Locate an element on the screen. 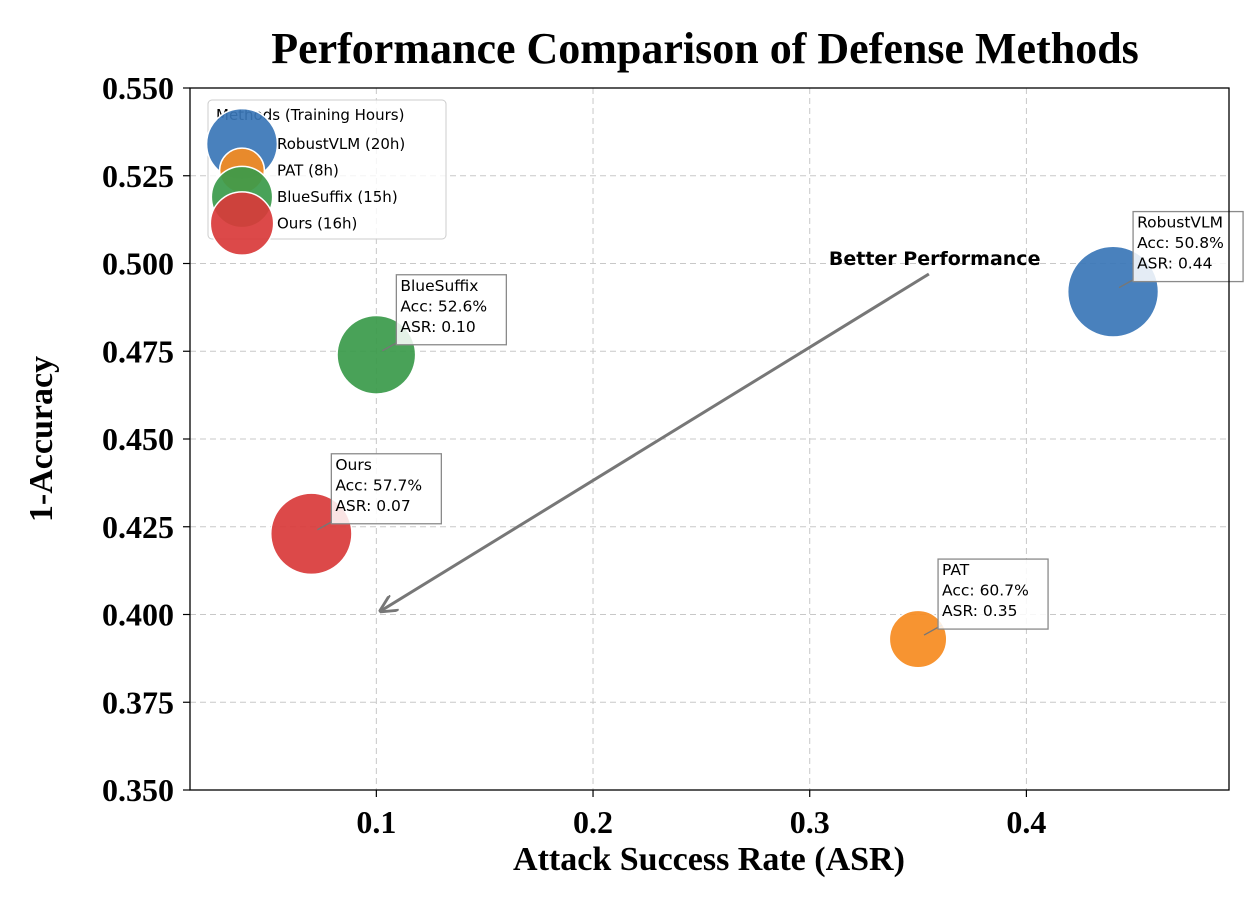 The width and height of the screenshot is (1248, 908). legend-label: Ours (16h) is located at coordinates (317, 224).